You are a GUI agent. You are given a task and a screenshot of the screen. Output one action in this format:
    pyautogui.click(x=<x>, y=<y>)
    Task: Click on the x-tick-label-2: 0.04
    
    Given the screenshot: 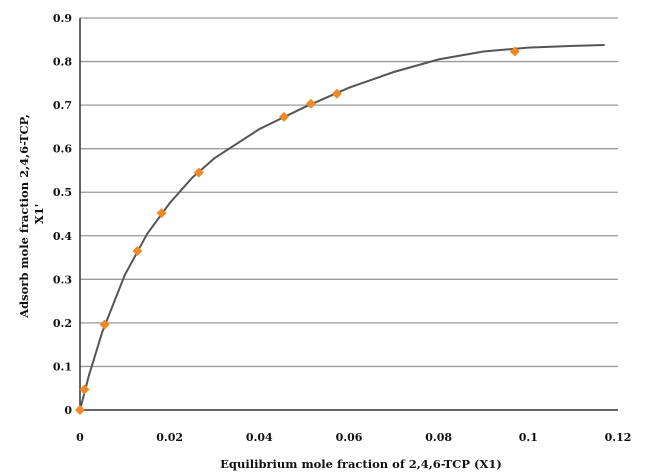 What is the action you would take?
    pyautogui.click(x=259, y=437)
    